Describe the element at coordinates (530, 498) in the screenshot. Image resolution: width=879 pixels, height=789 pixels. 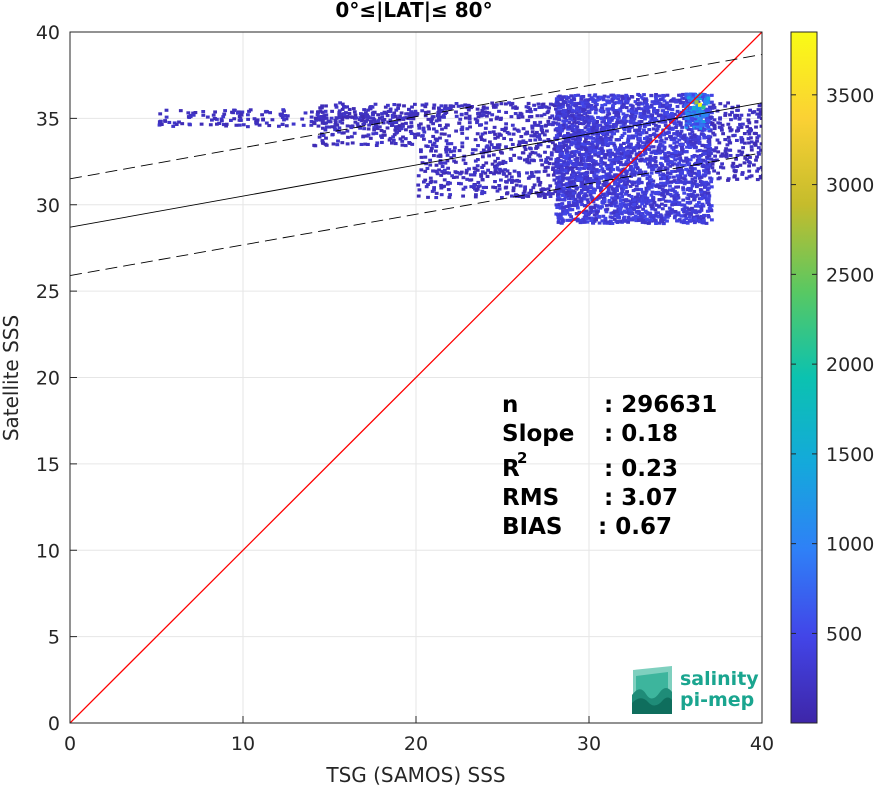
I see `stat-rms-label: RMS` at that location.